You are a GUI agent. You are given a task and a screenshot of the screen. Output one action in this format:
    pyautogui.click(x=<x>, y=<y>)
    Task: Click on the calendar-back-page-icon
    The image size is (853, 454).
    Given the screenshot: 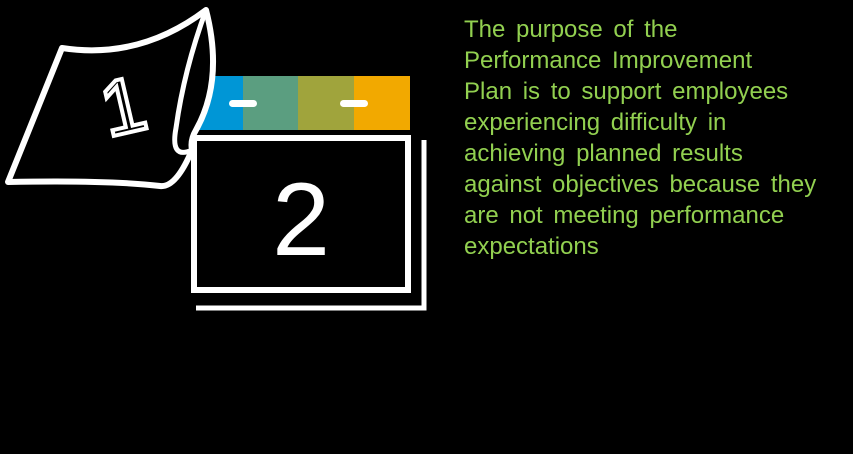 What is the action you would take?
    pyautogui.click(x=311, y=225)
    